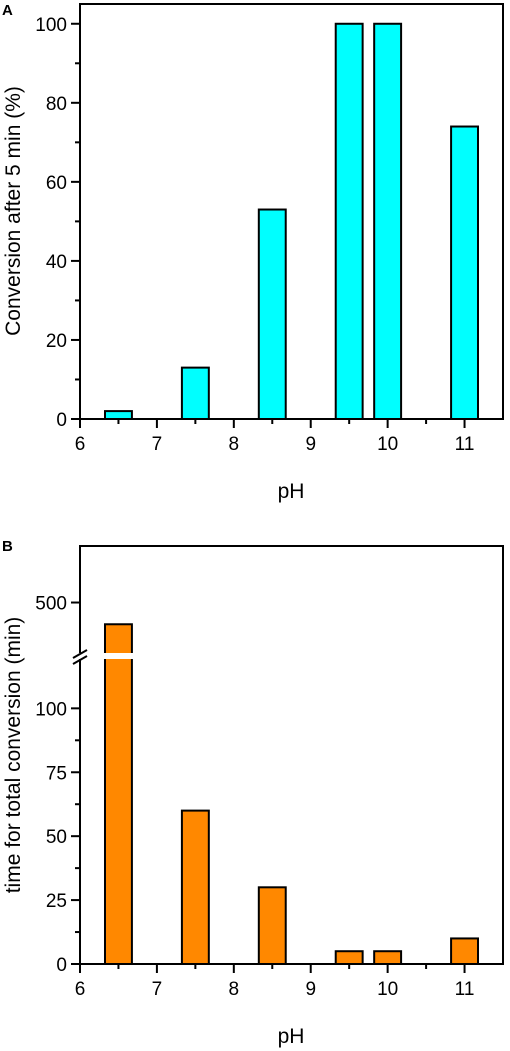 Image resolution: width=510 pixels, height=1051 pixels. What do you see at coordinates (13, 211) in the screenshot?
I see `panel-a-y-axis-title: Conversion after 5 min (%)` at bounding box center [13, 211].